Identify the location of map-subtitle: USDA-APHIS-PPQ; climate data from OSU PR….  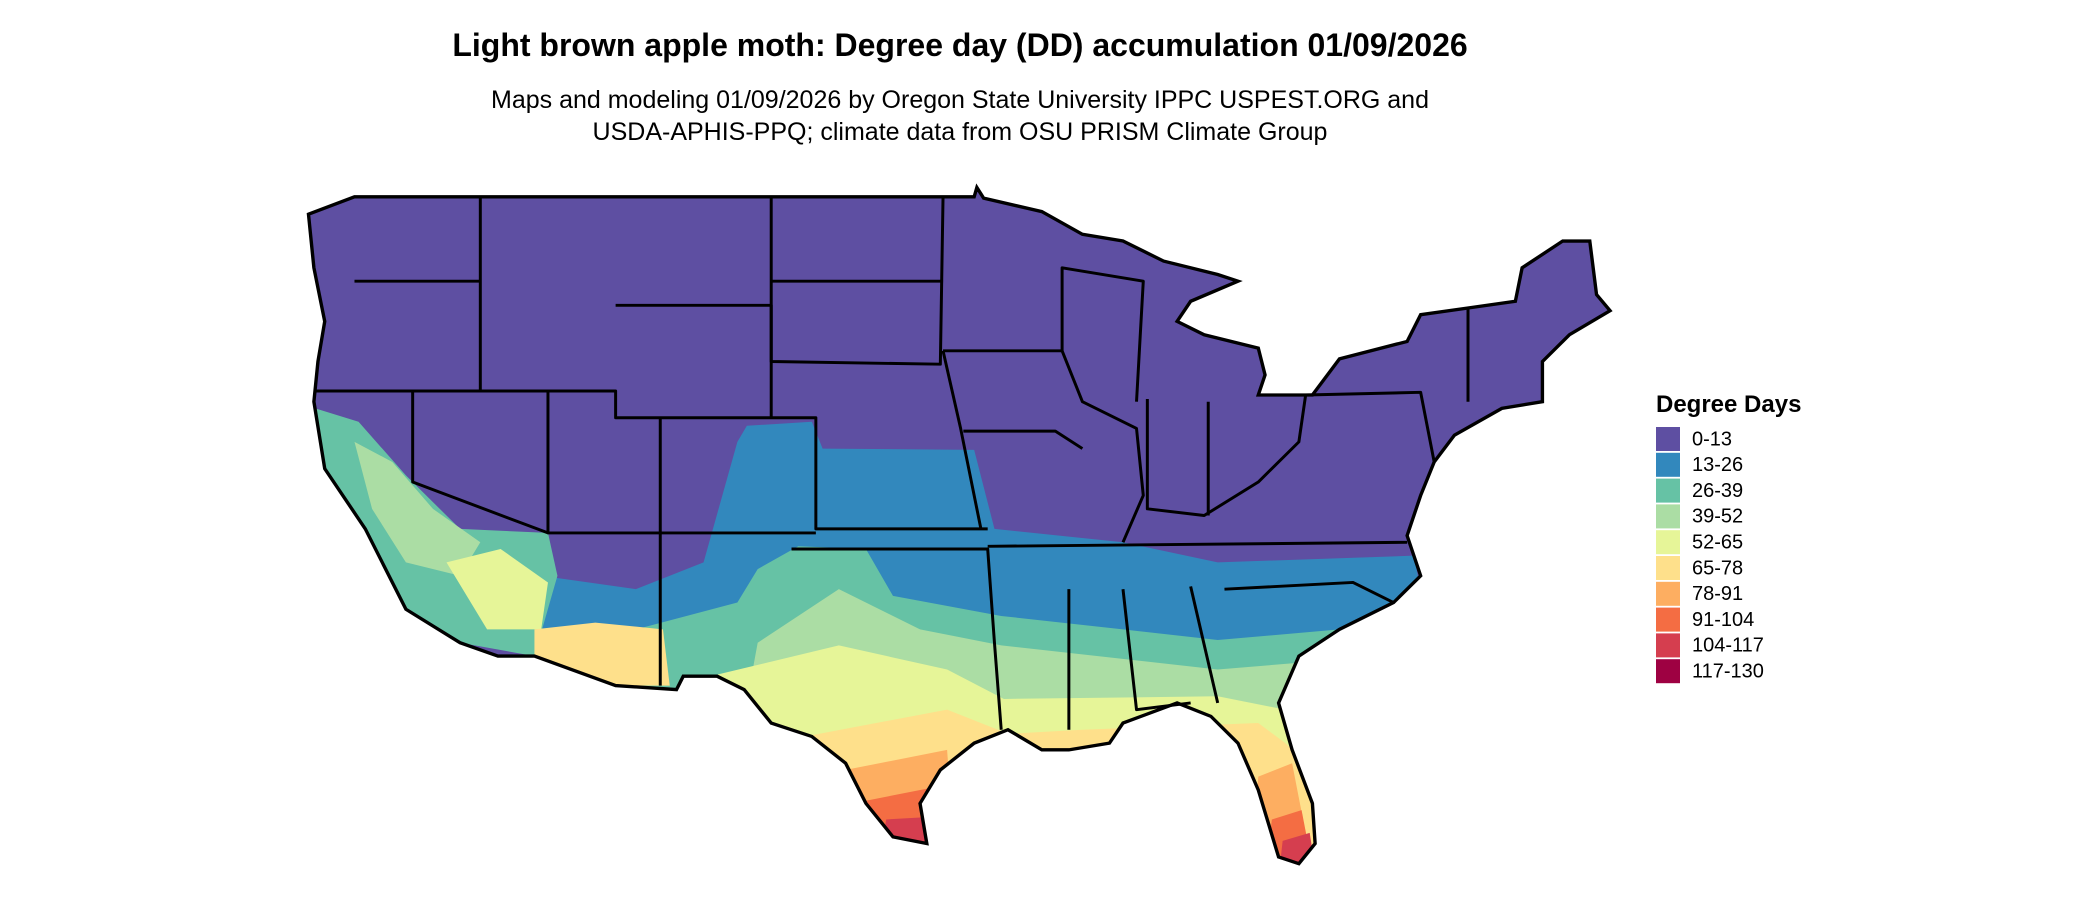
(960, 132).